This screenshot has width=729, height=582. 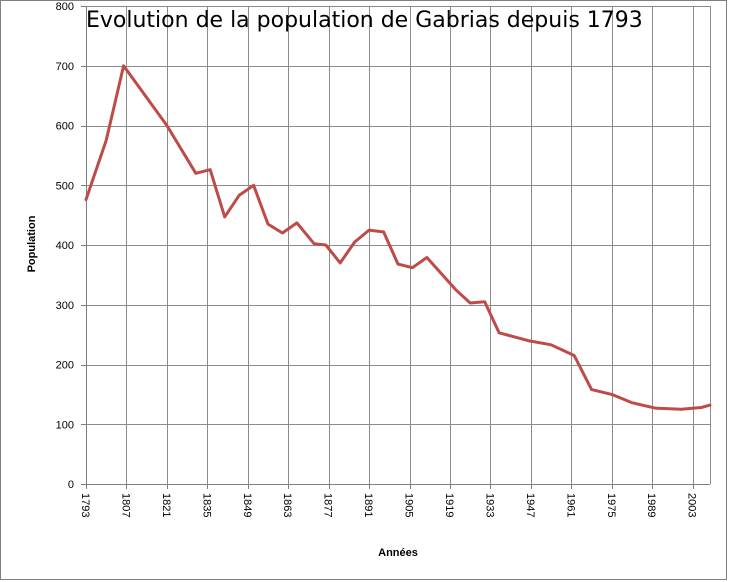 I want to click on y-tick-label: 100, so click(x=65, y=425).